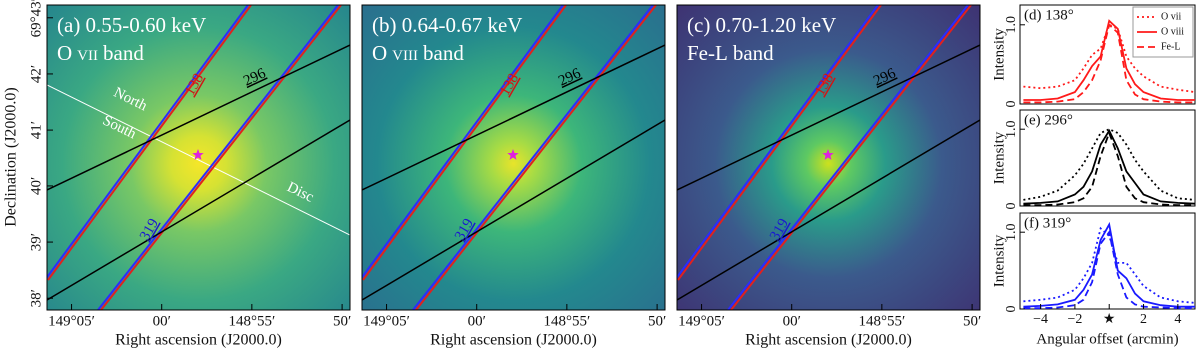 The width and height of the screenshot is (1200, 356). Describe the element at coordinates (36, 298) in the screenshot. I see `y-tick-label: 38′` at that location.